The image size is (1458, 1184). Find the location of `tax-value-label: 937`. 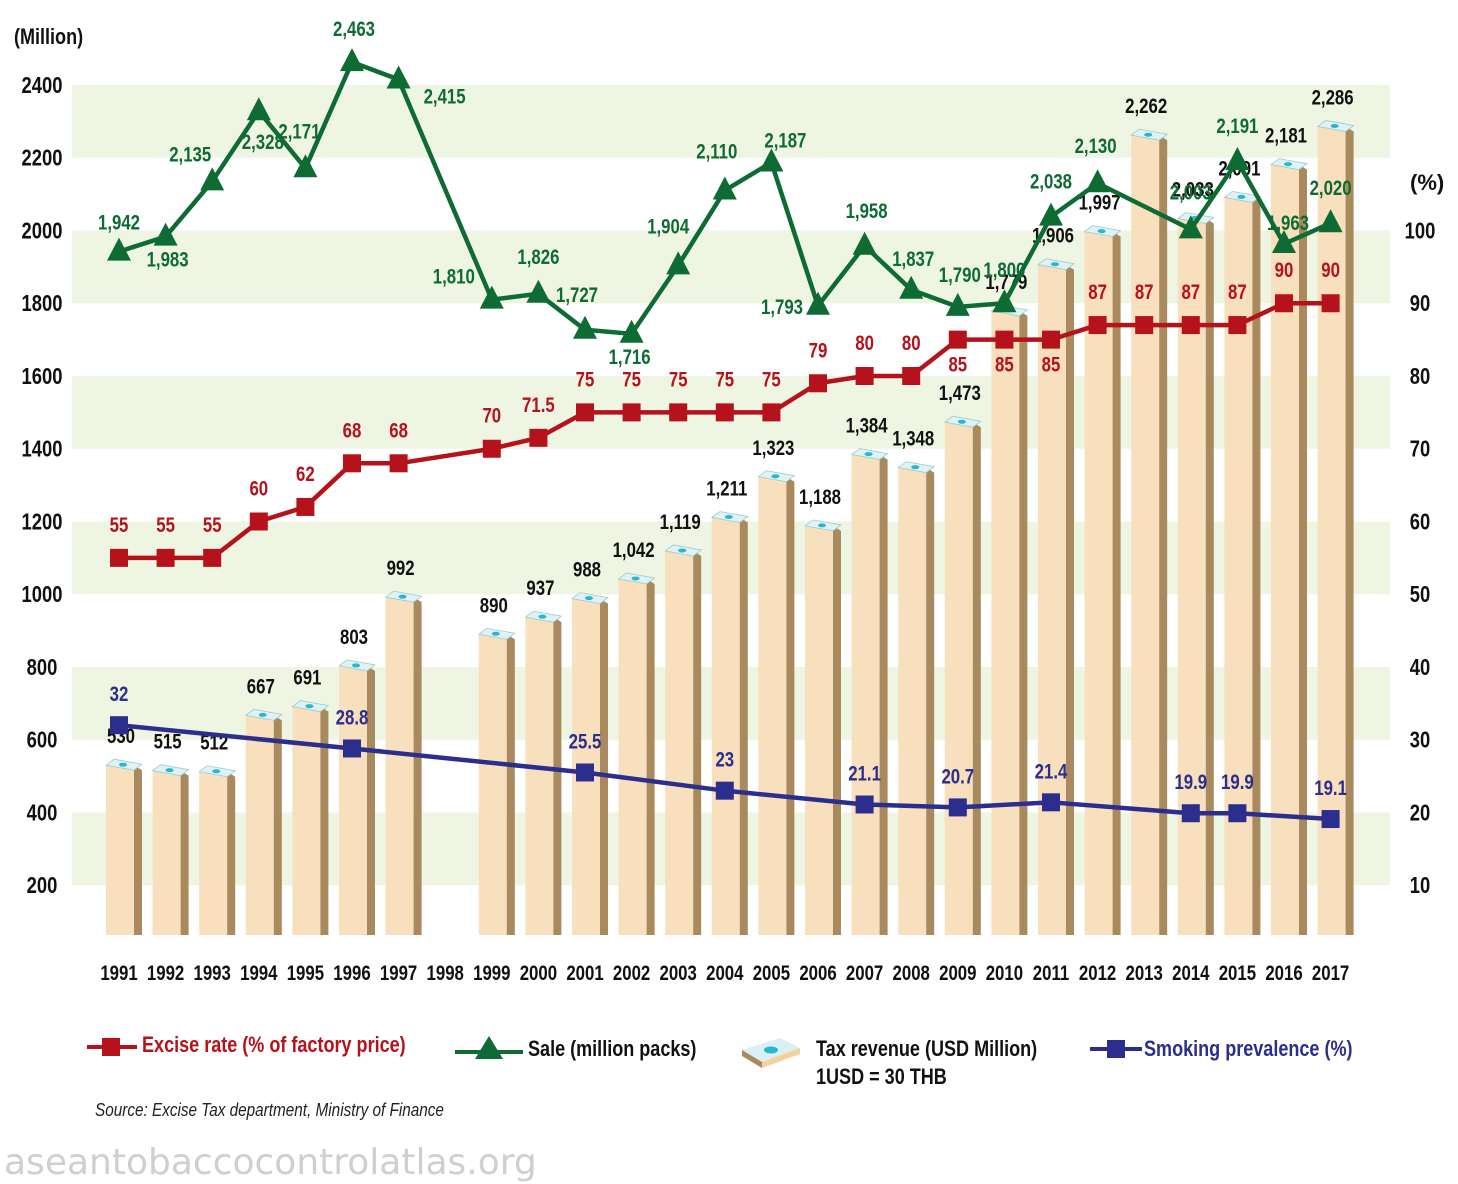

tax-value-label: 937 is located at coordinates (540, 588).